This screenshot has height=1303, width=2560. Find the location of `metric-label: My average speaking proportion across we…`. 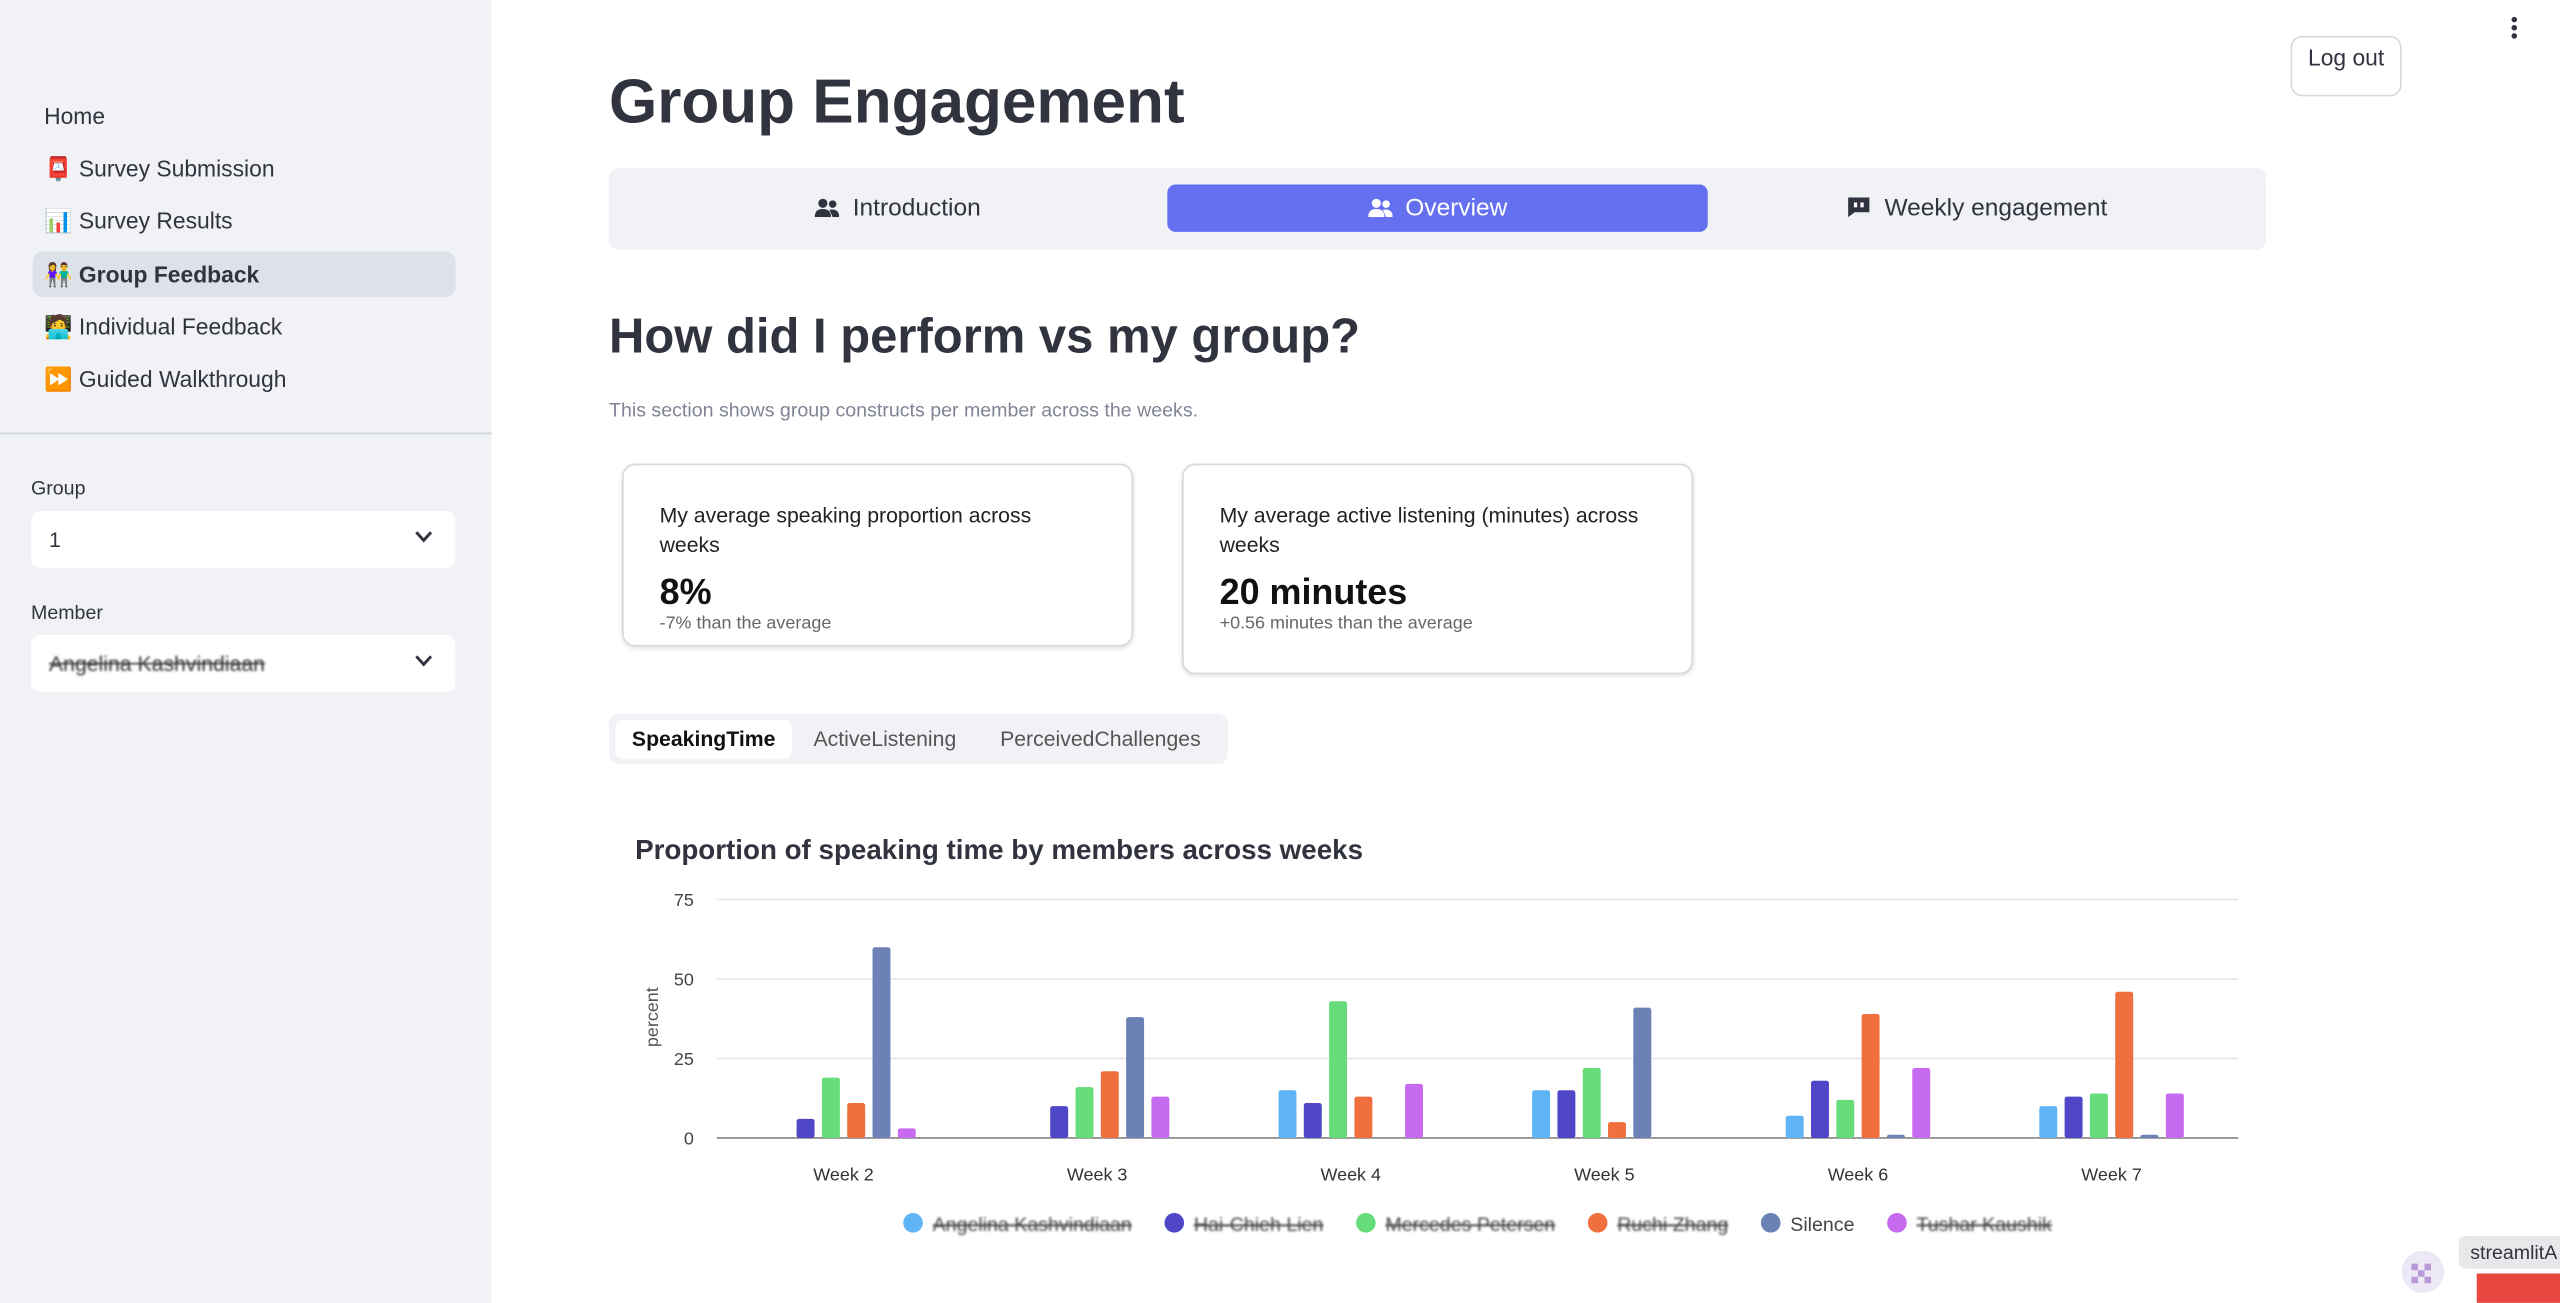

metric-label: My average speaking proportion across we… is located at coordinates (845, 529).